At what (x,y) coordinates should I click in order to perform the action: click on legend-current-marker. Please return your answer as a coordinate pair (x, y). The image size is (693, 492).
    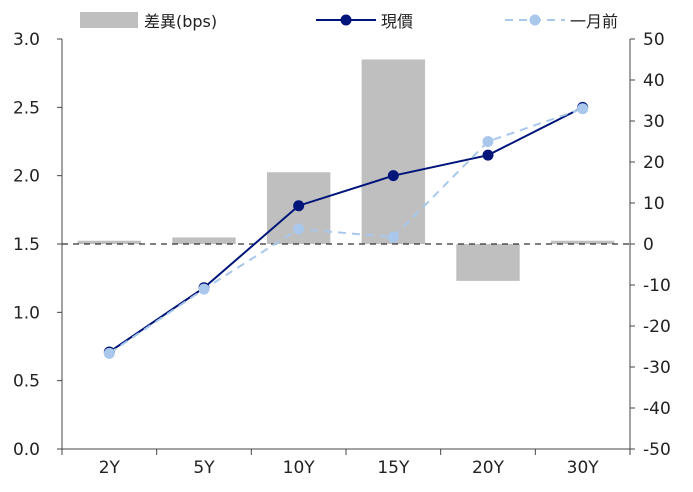
    Looking at the image, I should click on (346, 20).